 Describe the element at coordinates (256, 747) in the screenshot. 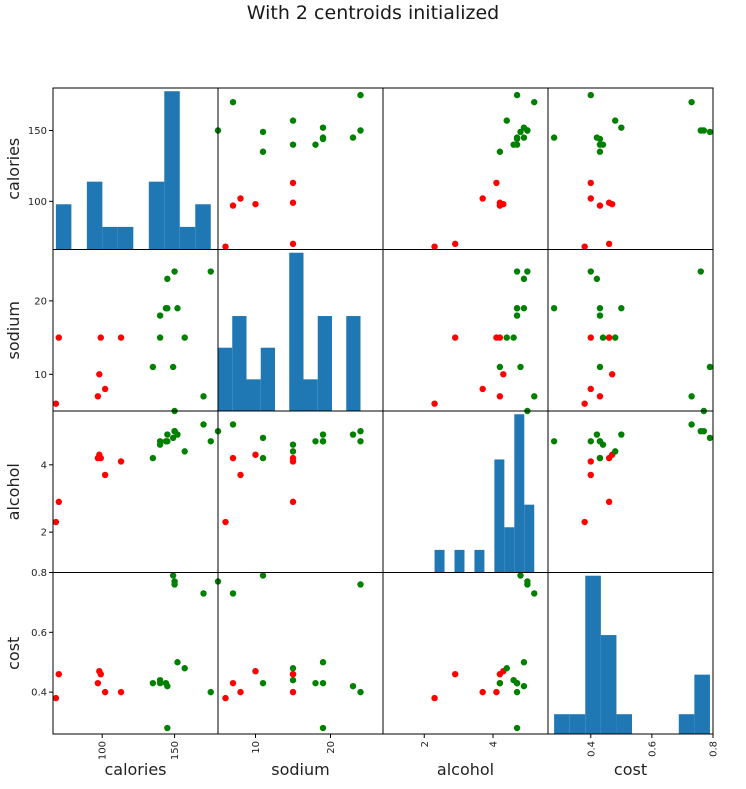

I see `x-tick-label: 10` at that location.